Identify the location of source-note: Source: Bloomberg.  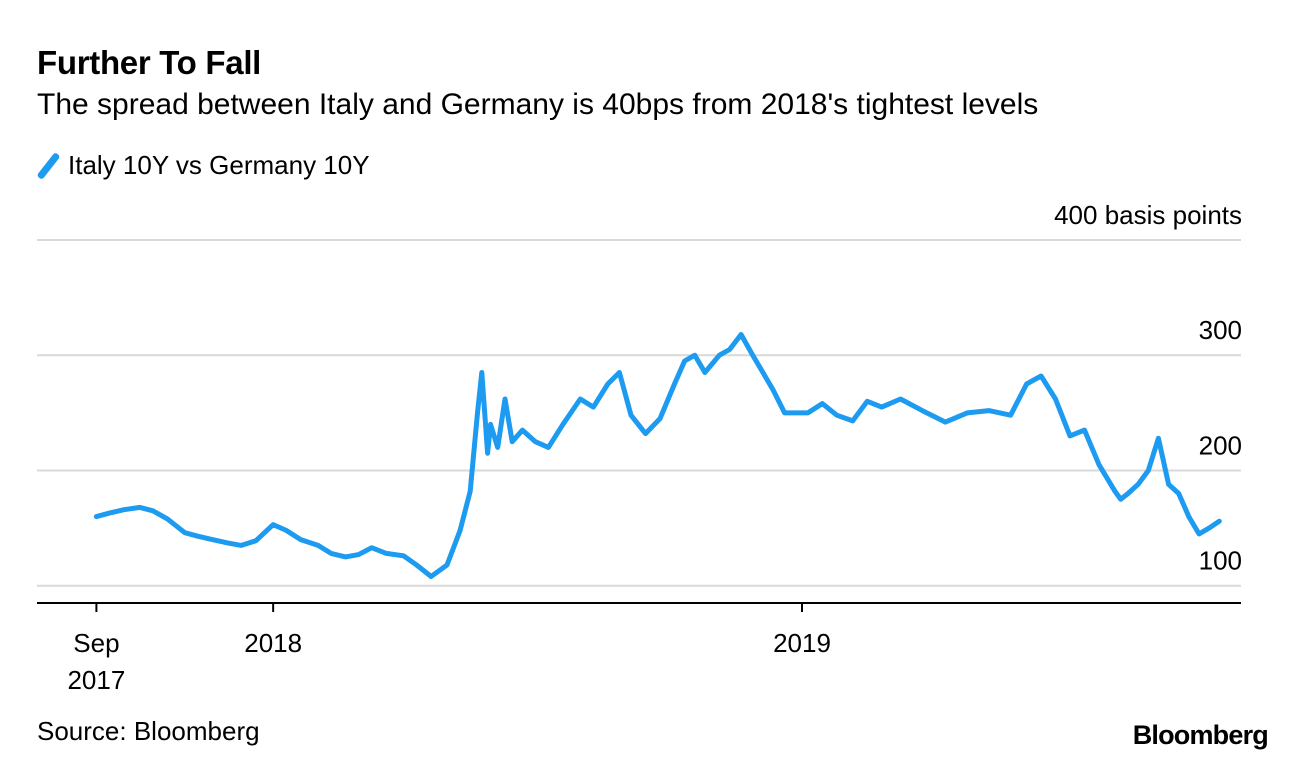
(148, 731).